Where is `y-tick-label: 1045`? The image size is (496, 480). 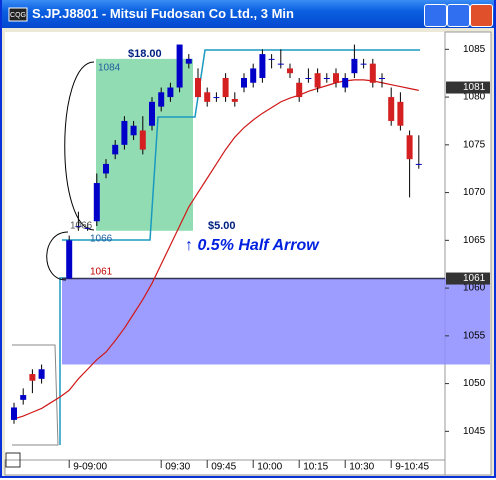 y-tick-label: 1045 is located at coordinates (474, 431).